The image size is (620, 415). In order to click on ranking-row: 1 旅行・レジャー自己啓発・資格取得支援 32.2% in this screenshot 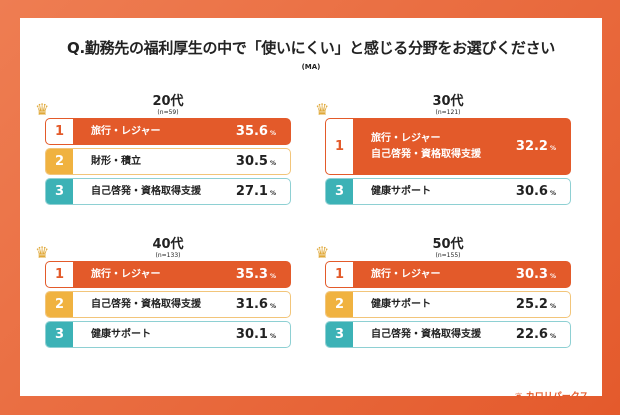, I will do `click(448, 146)`.